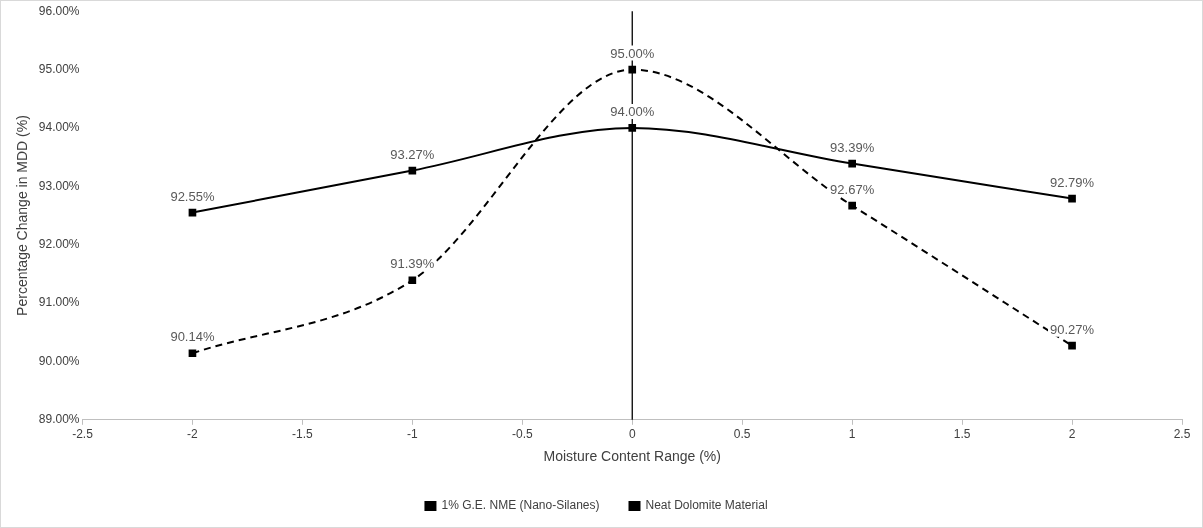  Describe the element at coordinates (59, 360) in the screenshot. I see `y-tick-label: 90.00%` at that location.